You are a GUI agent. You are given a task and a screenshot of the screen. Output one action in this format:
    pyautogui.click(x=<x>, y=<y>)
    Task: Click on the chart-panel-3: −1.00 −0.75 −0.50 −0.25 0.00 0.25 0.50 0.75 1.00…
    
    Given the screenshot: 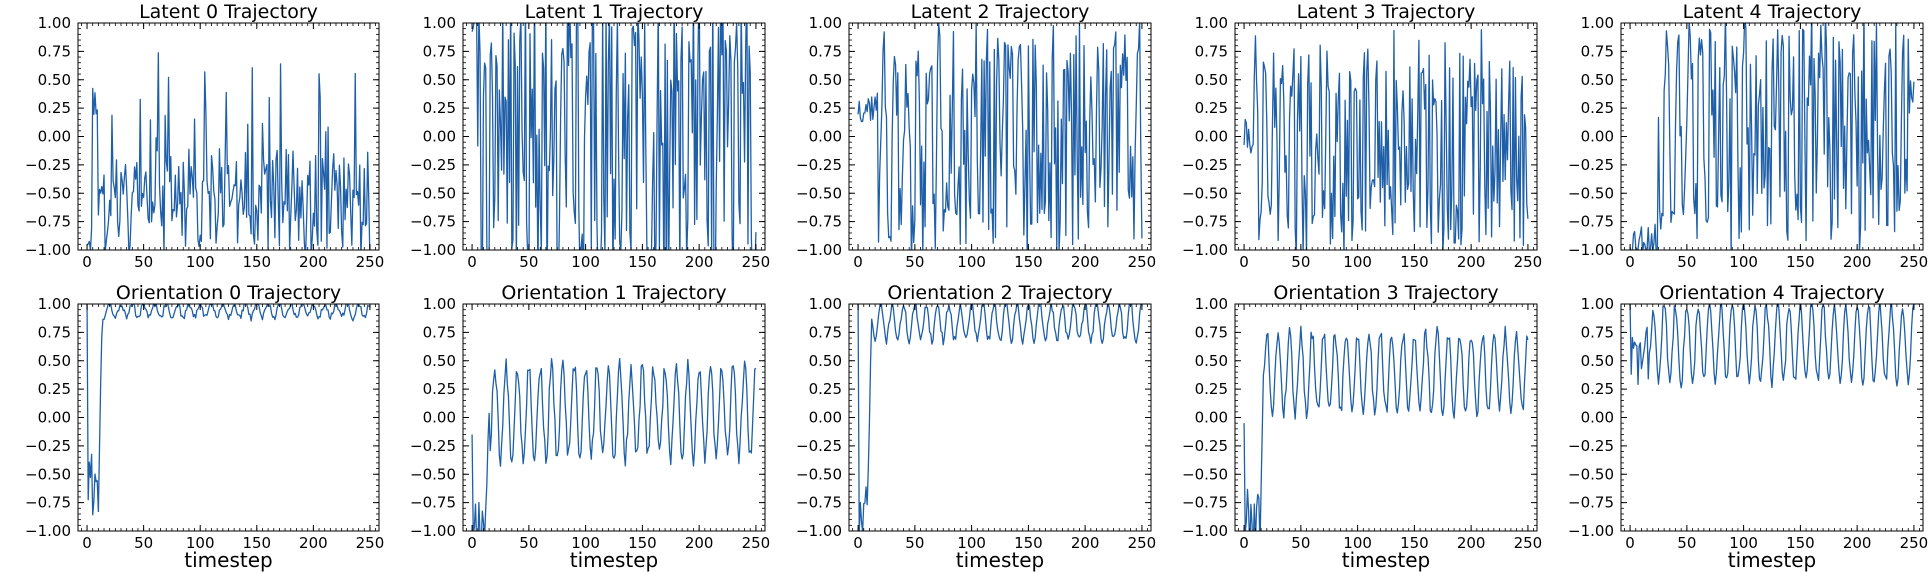 What is the action you would take?
    pyautogui.click(x=1362, y=136)
    